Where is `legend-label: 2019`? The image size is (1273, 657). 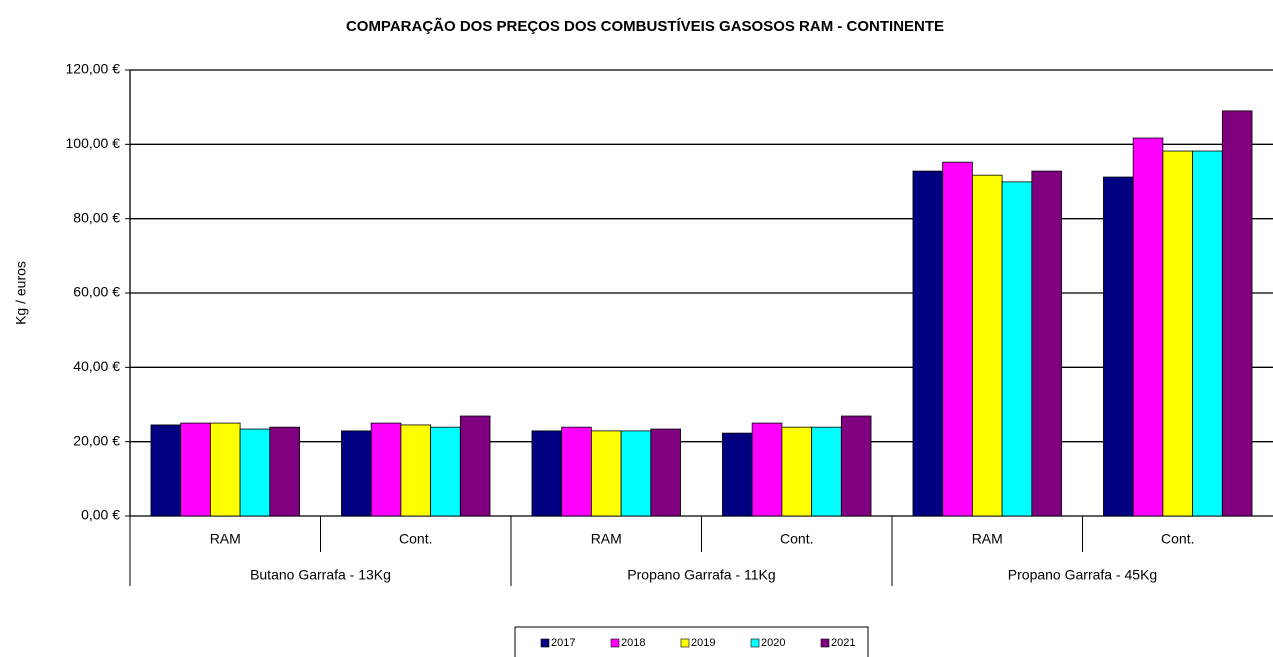 legend-label: 2019 is located at coordinates (703, 643).